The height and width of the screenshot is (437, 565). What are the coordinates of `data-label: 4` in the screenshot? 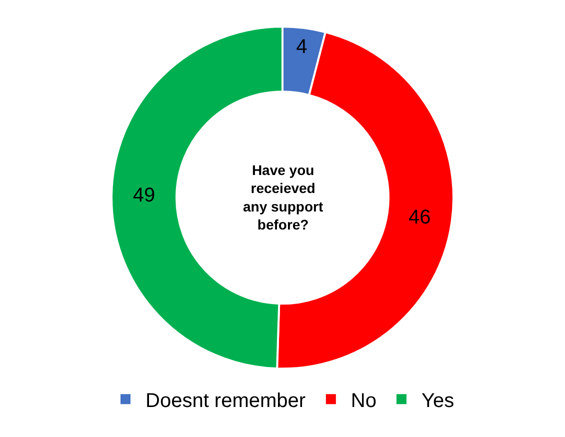 It's located at (302, 47).